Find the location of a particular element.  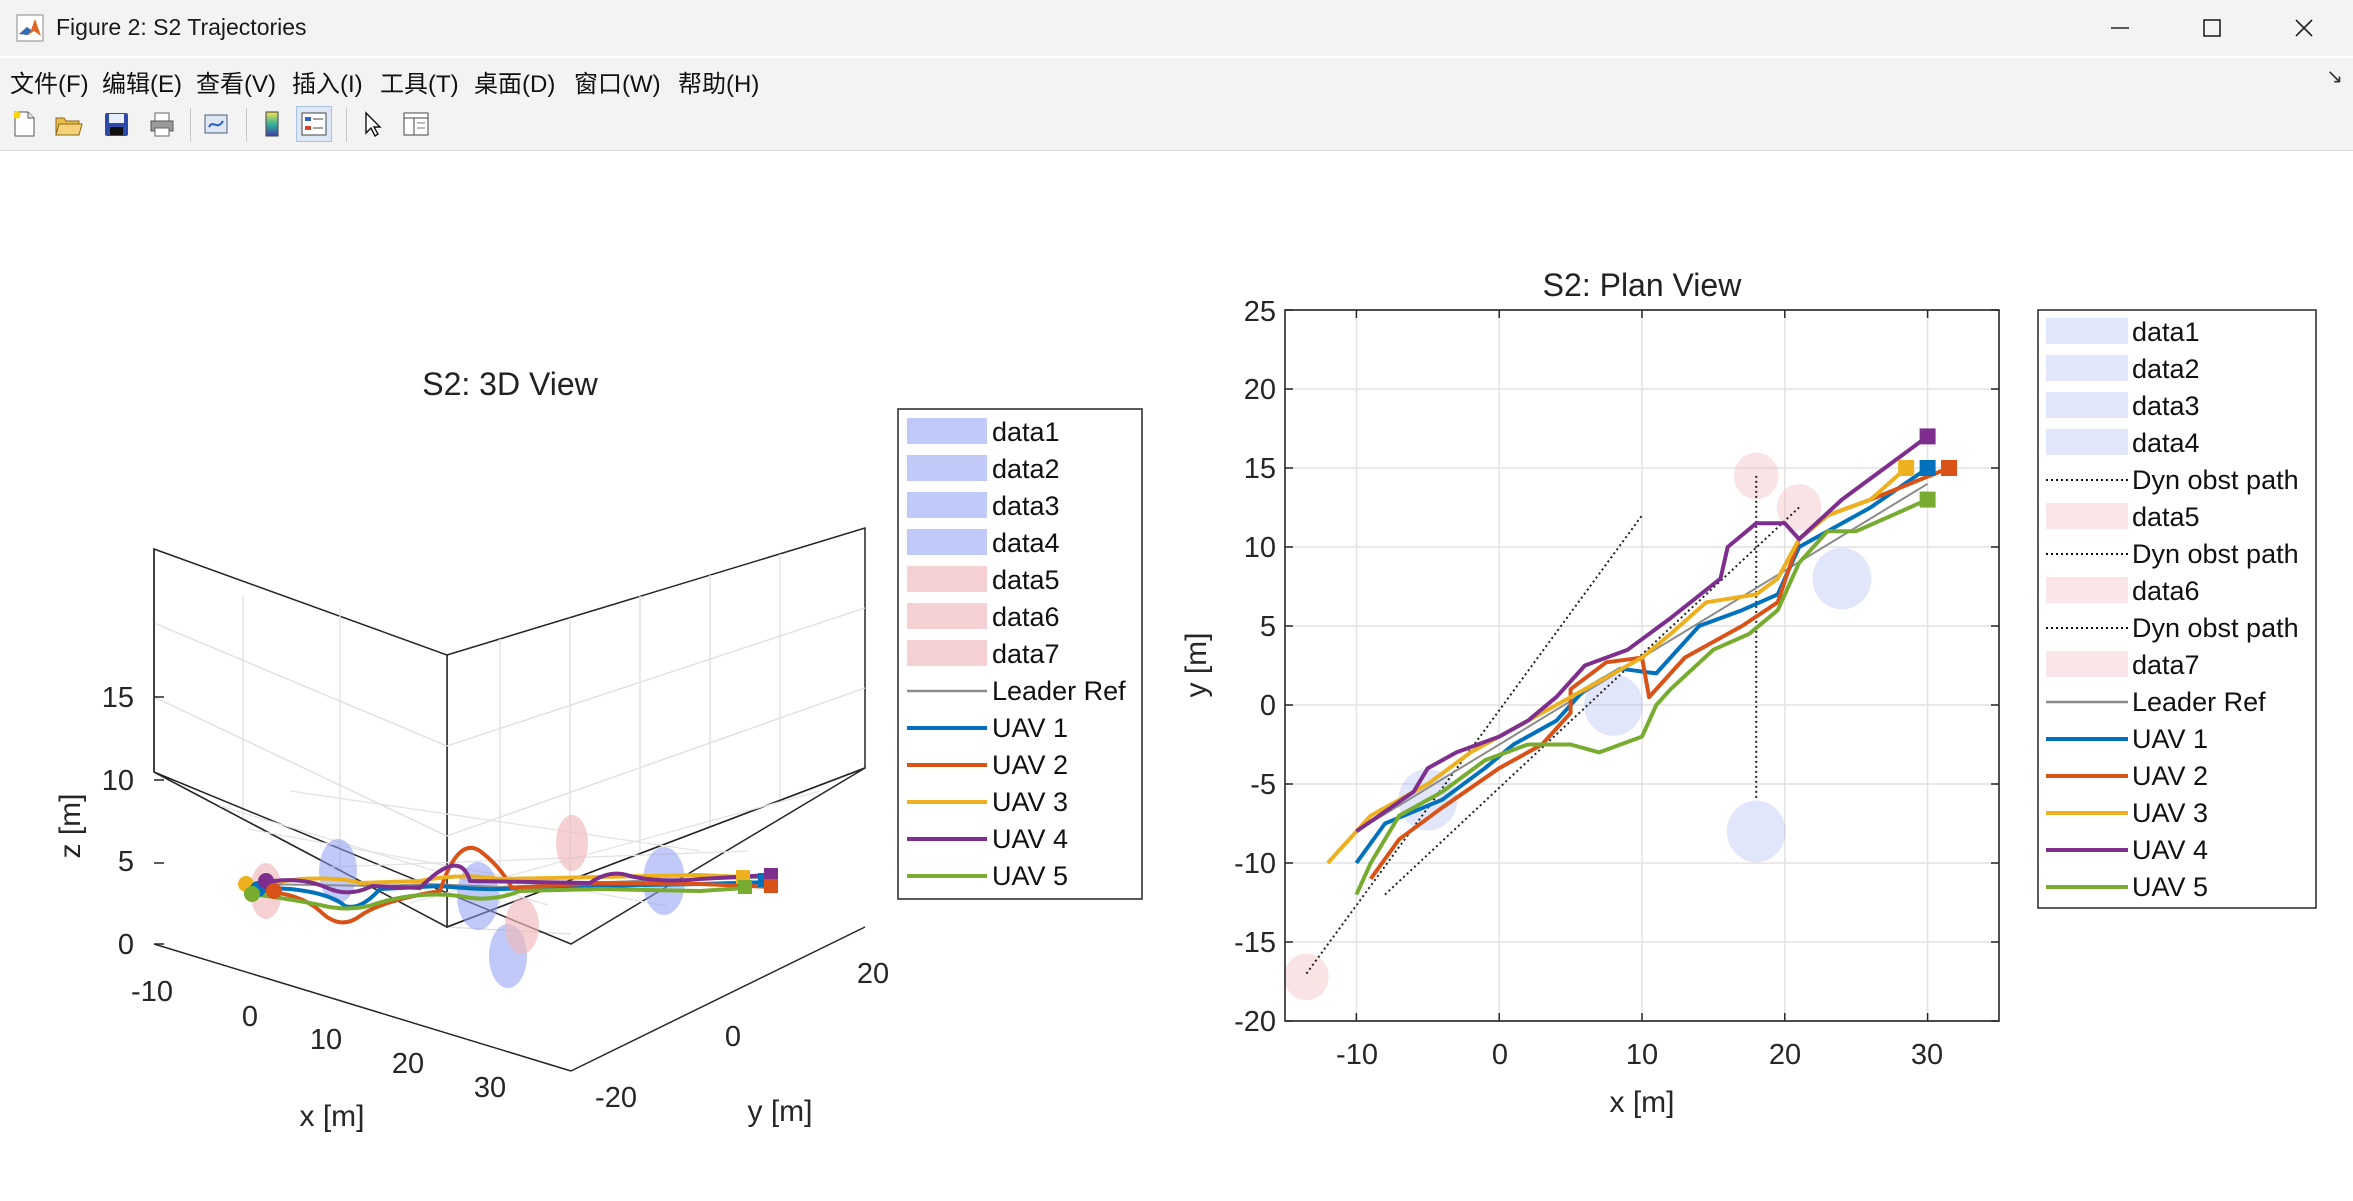

window-title: Figure 2: S2 Trajectories is located at coordinates (181, 27).